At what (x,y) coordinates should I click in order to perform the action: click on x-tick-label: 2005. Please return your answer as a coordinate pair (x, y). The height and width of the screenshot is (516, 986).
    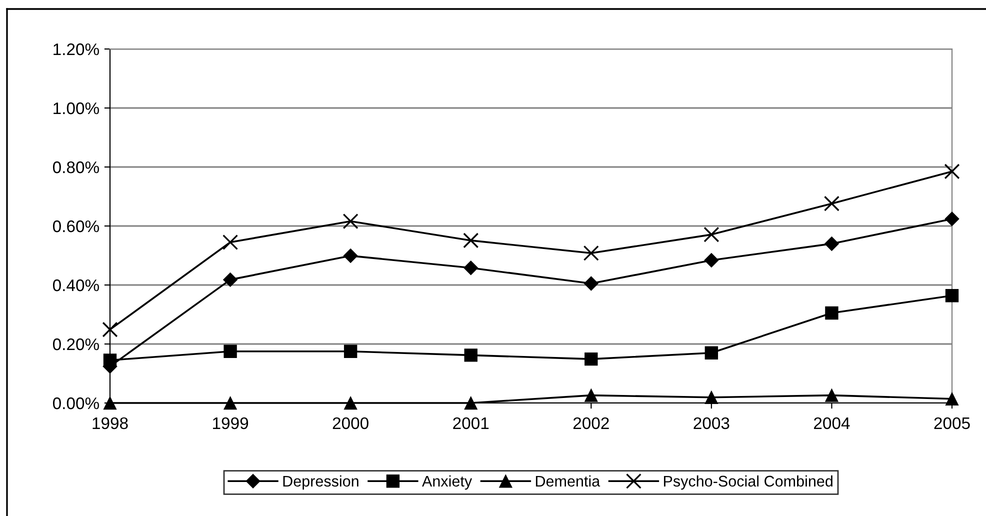
    Looking at the image, I should click on (952, 423).